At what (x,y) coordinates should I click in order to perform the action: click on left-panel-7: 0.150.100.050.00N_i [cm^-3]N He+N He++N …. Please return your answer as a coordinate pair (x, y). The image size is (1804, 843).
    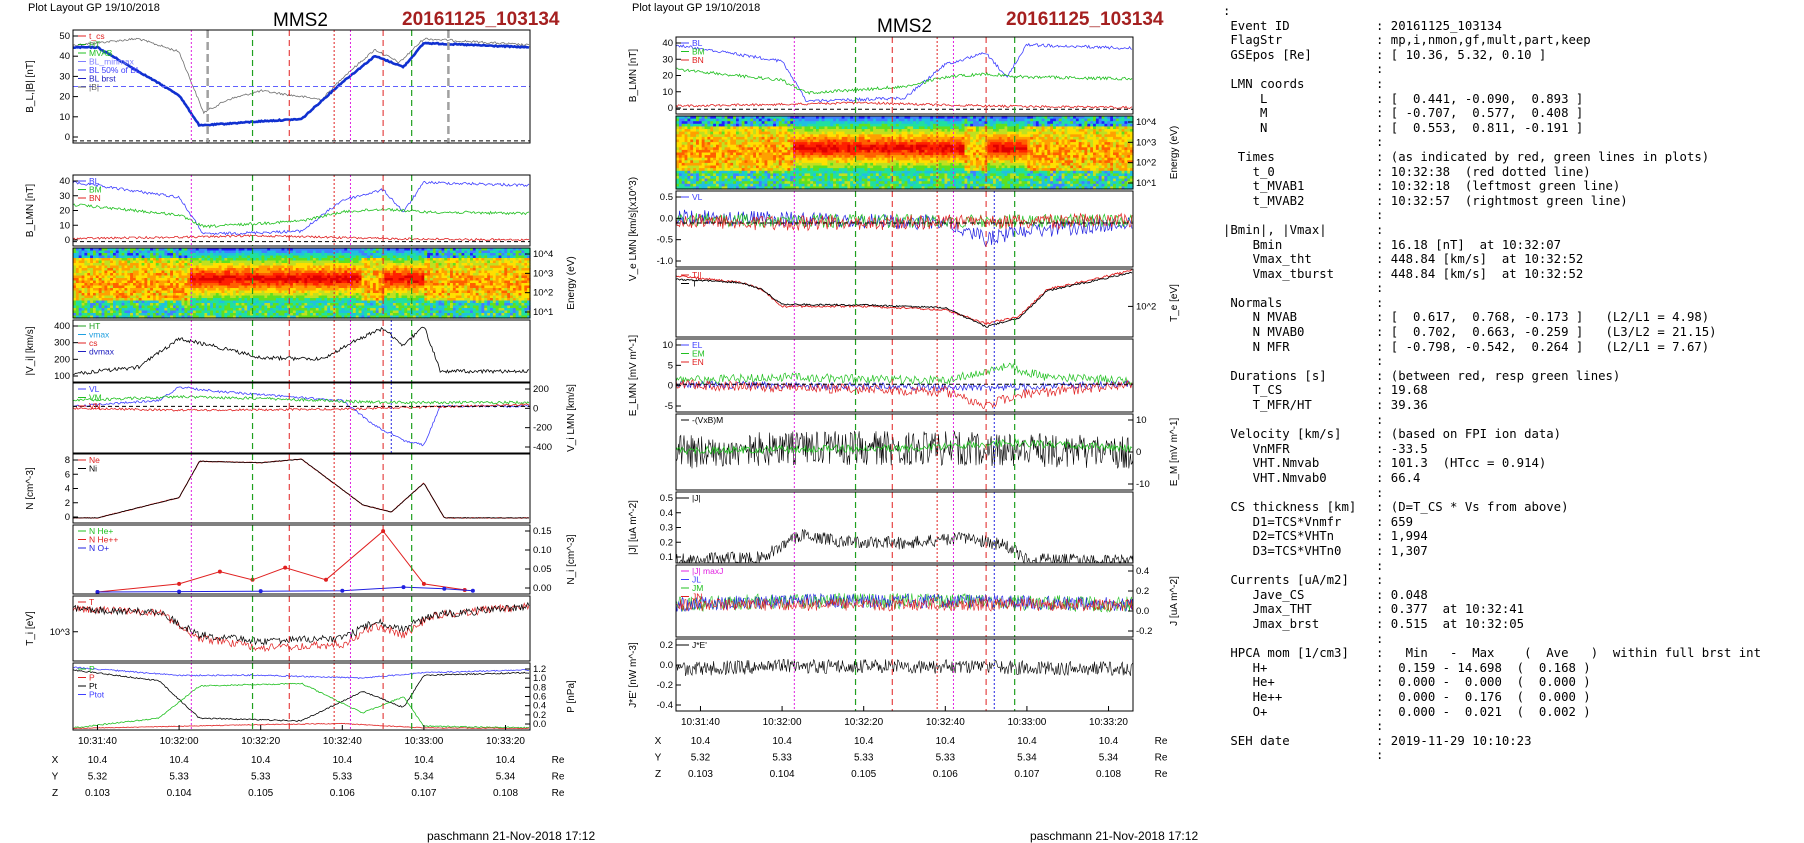
    Looking at the image, I should click on (325, 559).